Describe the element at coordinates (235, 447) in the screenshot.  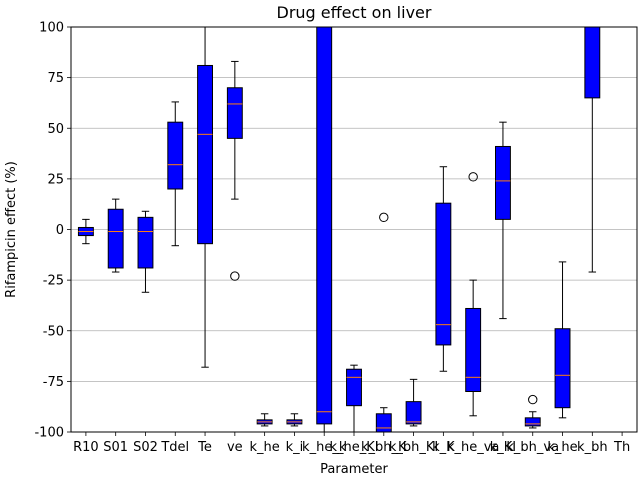
I see `x-tick-label: ve` at that location.